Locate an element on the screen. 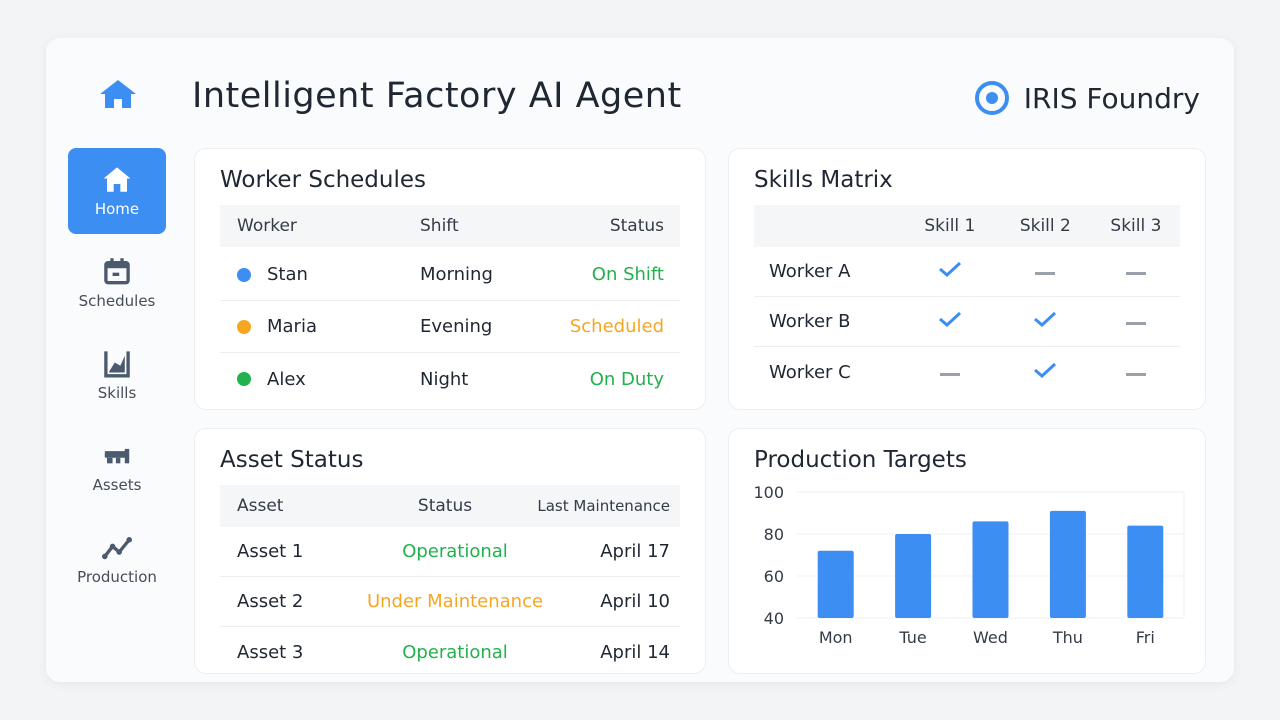 The image size is (1280, 720). table-row: Asset 3 Operational April 14 is located at coordinates (450, 652).